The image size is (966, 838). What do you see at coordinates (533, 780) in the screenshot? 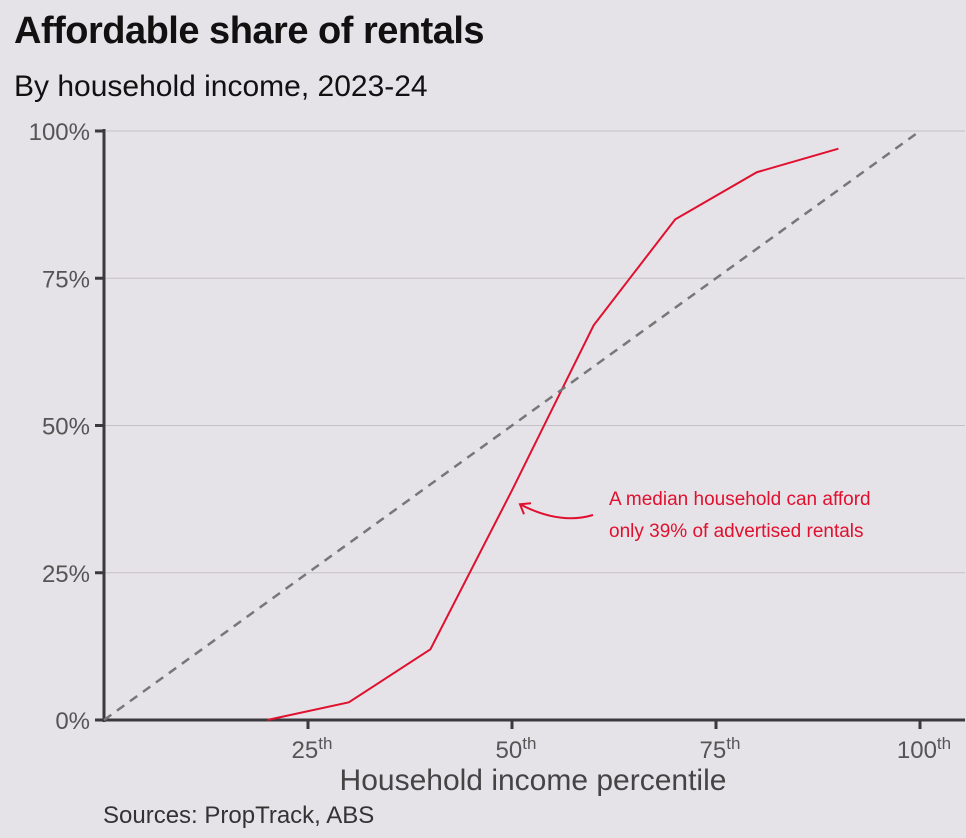
I see `x-axis-label: Household income percentile` at bounding box center [533, 780].